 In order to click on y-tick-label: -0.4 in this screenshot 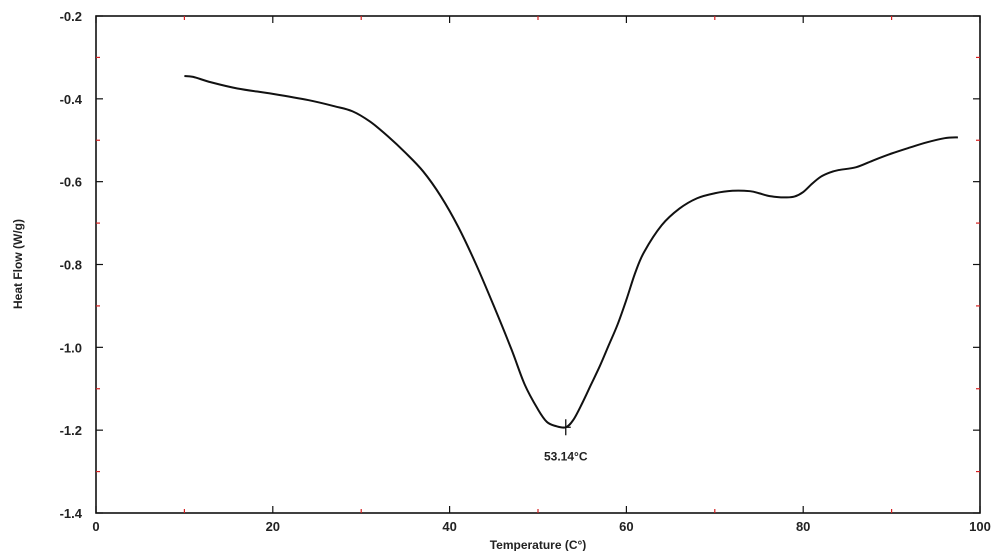, I will do `click(71, 99)`.